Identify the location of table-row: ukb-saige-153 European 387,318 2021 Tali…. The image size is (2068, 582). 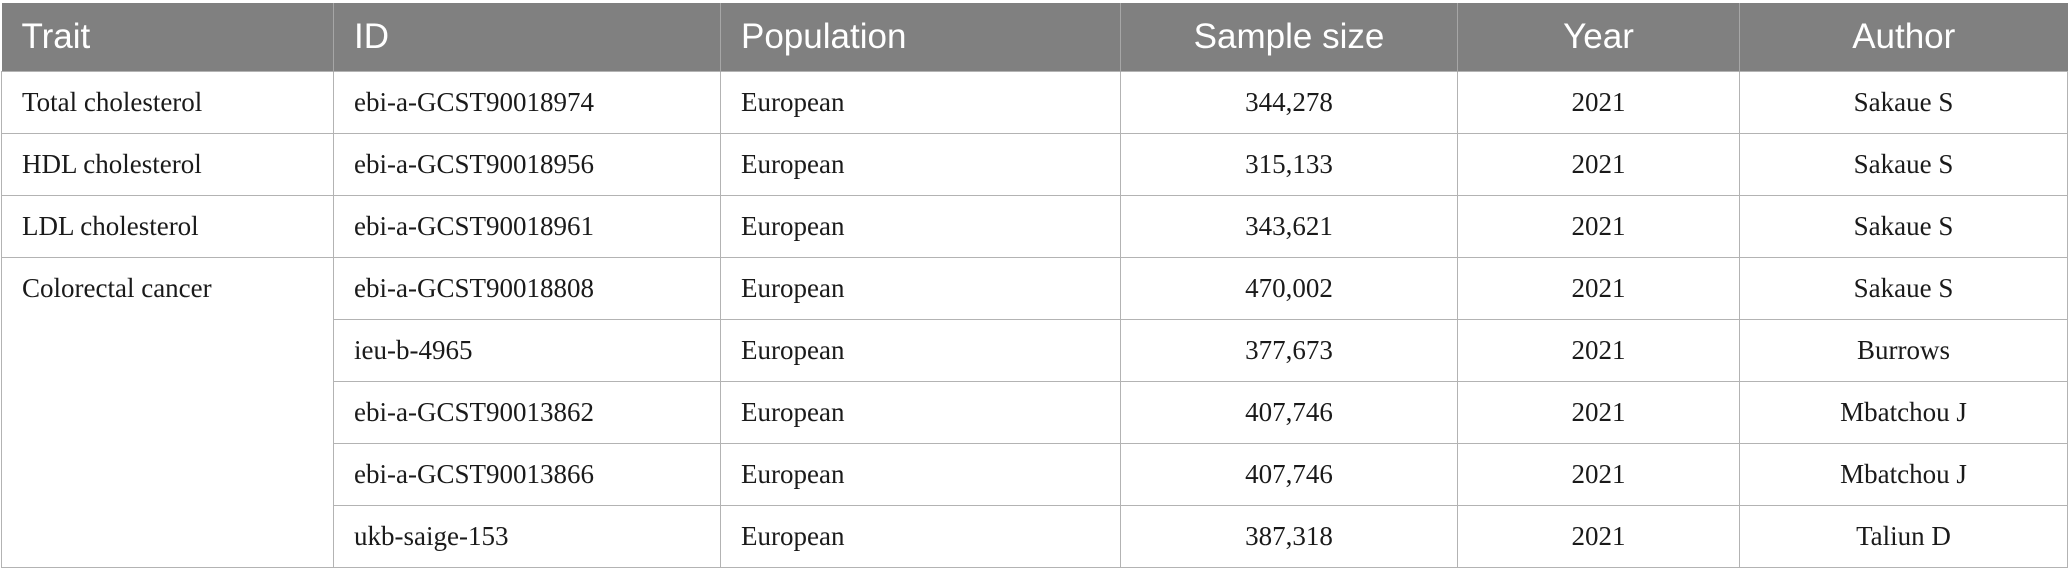
(1035, 536).